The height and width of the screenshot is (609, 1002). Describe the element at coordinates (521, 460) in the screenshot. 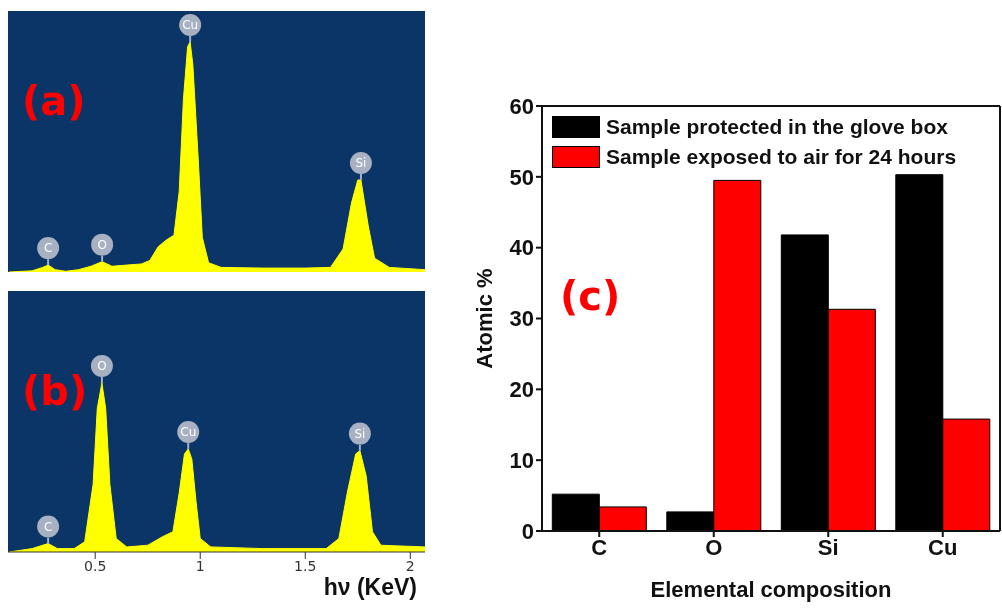

I see `y-tick-label: 10` at that location.